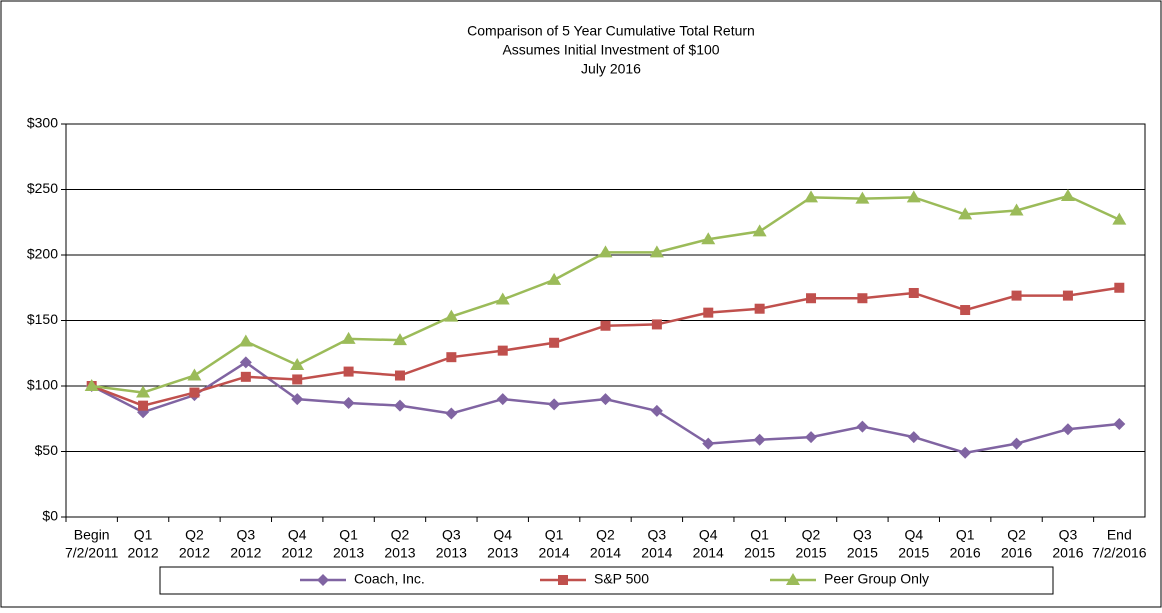 This screenshot has height=613, width=1162. What do you see at coordinates (92, 553) in the screenshot?
I see `x-tick-label: 7/2/2011` at bounding box center [92, 553].